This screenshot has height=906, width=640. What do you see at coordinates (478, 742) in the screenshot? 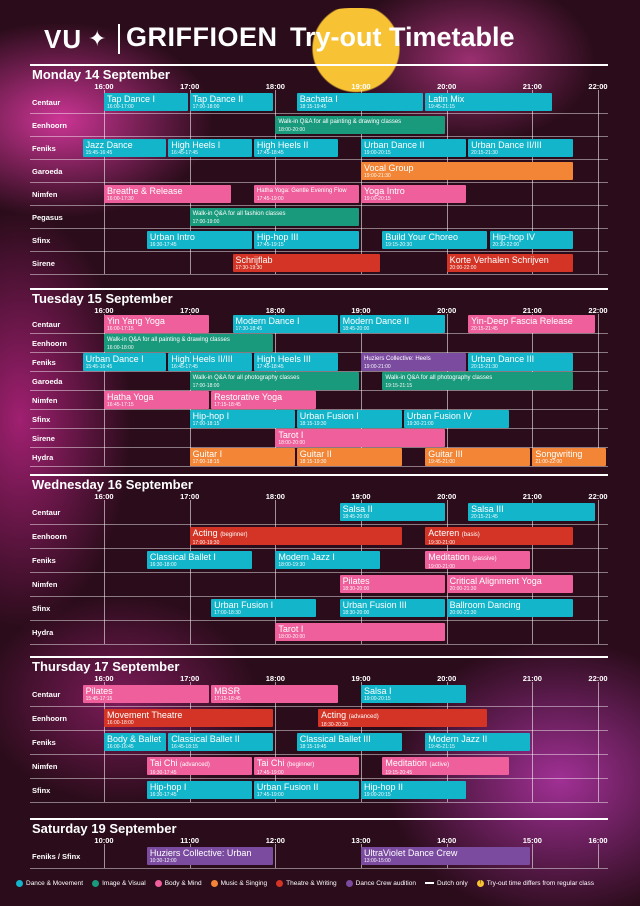
I see `class-block: Modern Jazz II 19:45-21:15` at bounding box center [478, 742].